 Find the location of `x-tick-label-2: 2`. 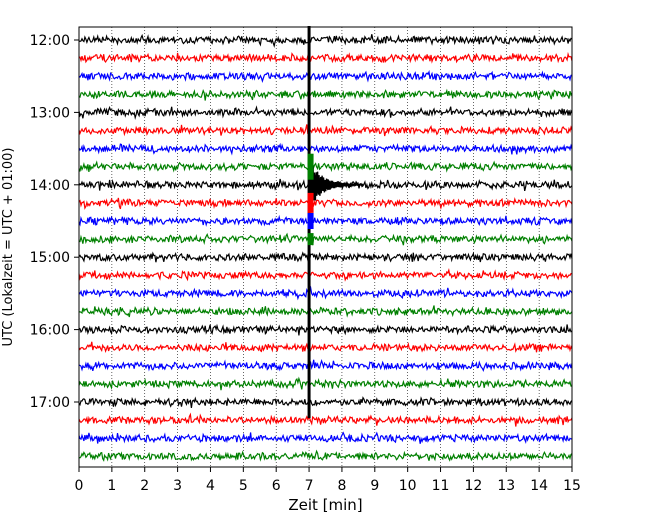

x-tick-label-2: 2 is located at coordinates (144, 486).